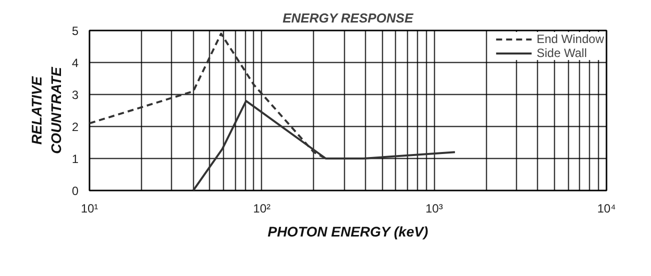 This screenshot has width=651, height=276. What do you see at coordinates (75, 63) in the screenshot?
I see `y-tick-label: 4` at bounding box center [75, 63].